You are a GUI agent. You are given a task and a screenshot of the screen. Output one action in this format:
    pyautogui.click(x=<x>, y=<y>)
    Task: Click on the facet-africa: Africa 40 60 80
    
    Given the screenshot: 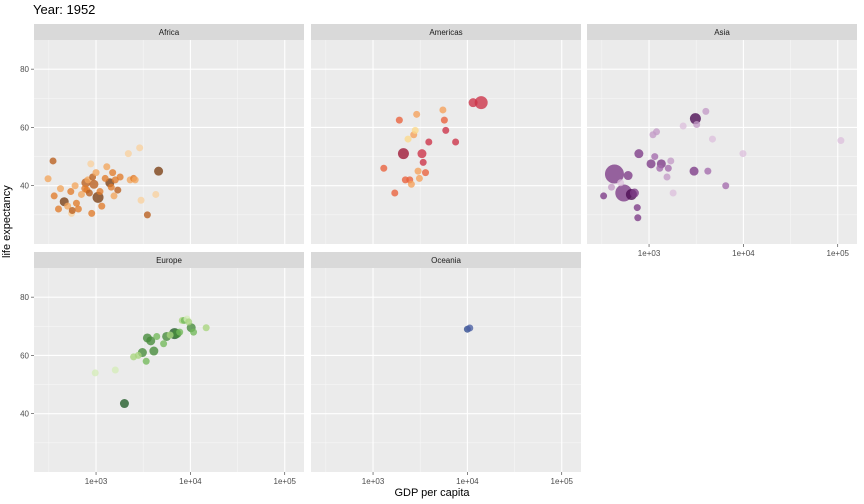 What is the action you would take?
    pyautogui.click(x=162, y=134)
    